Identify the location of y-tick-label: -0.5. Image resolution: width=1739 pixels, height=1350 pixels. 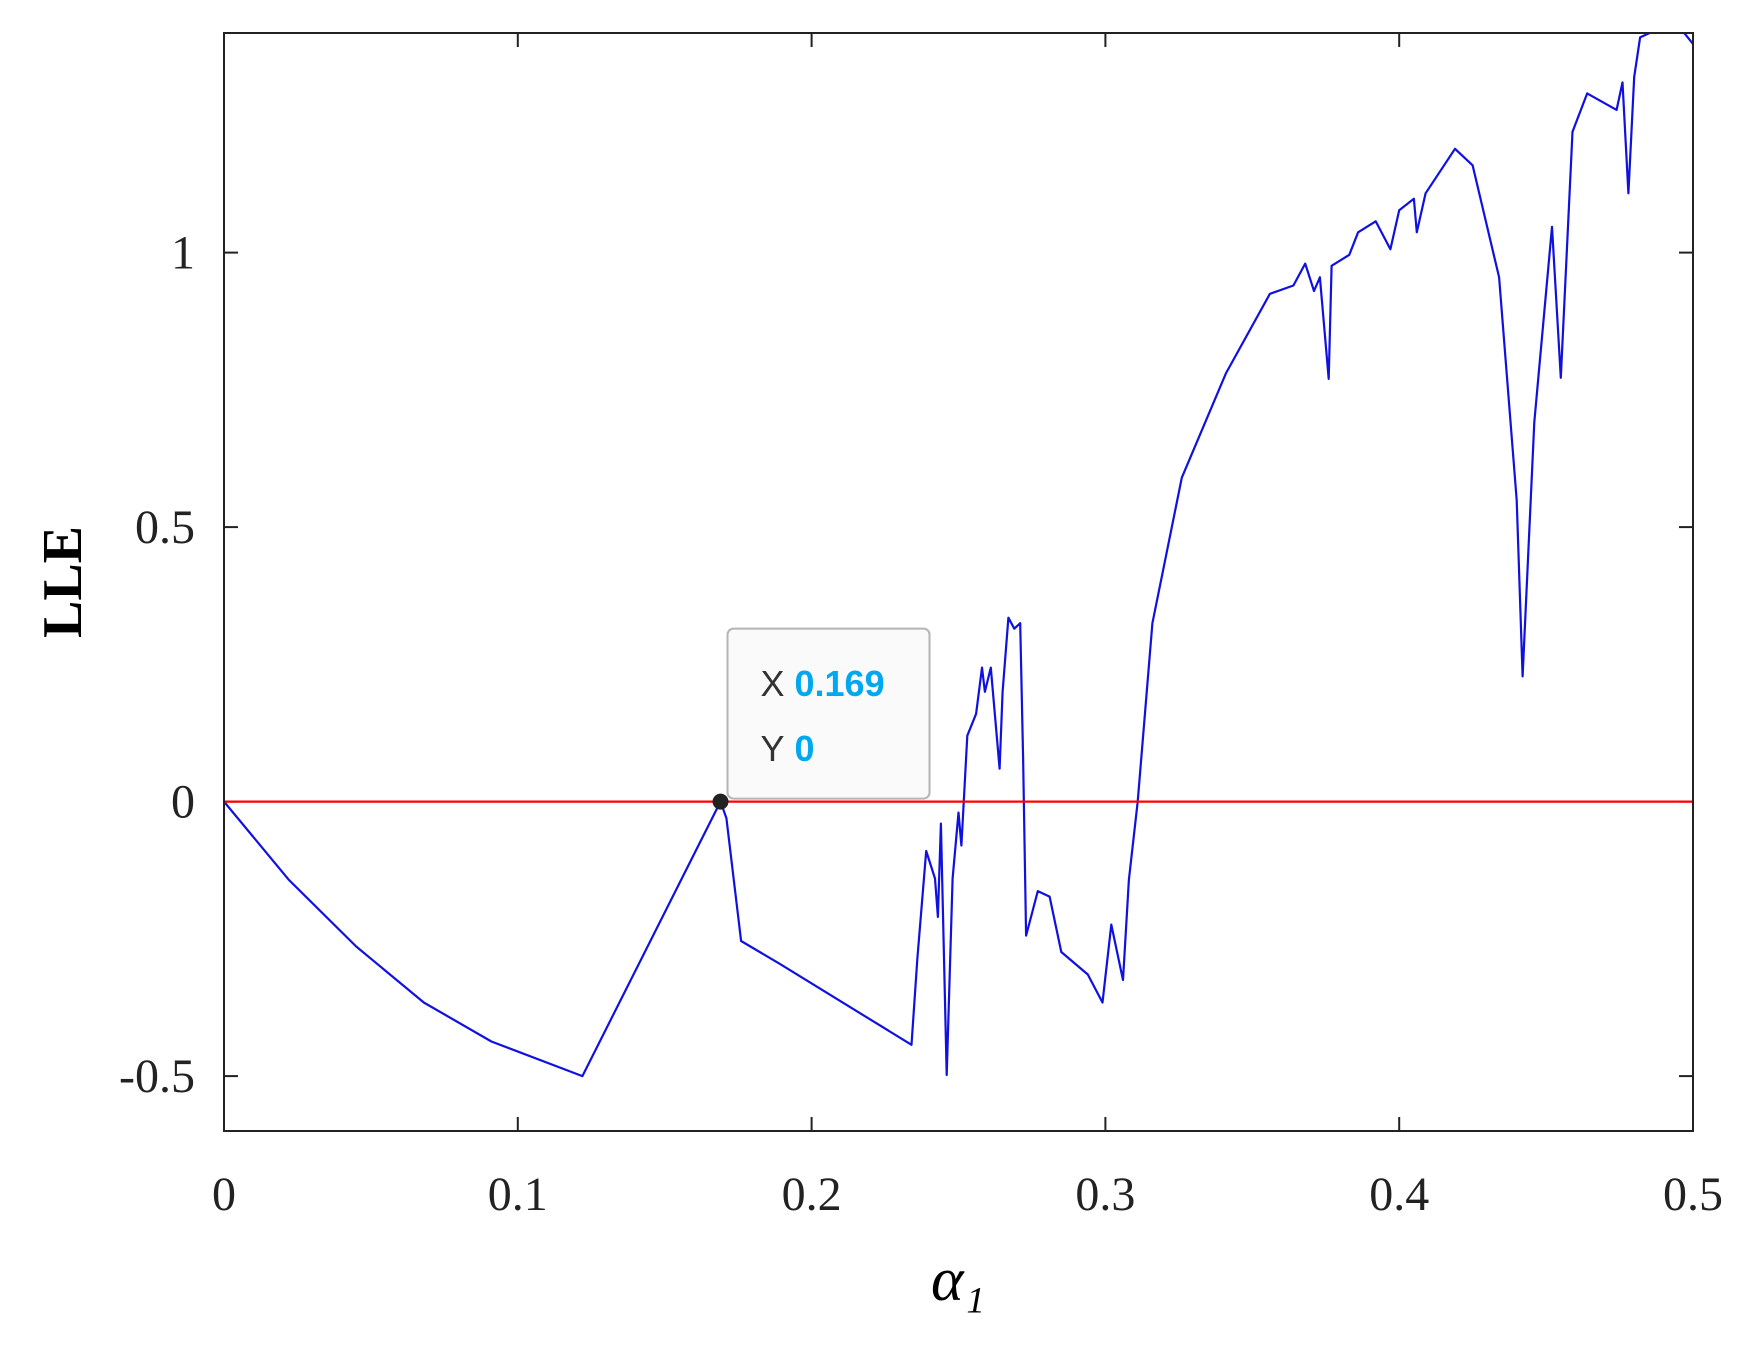
(157, 1076).